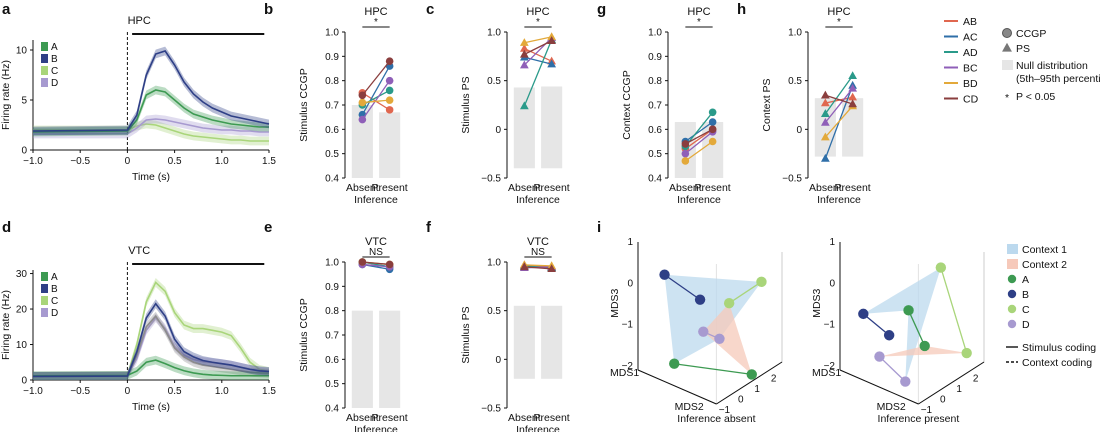  What do you see at coordinates (716, 419) in the screenshot?
I see `subplot-caption: Inference absent` at bounding box center [716, 419].